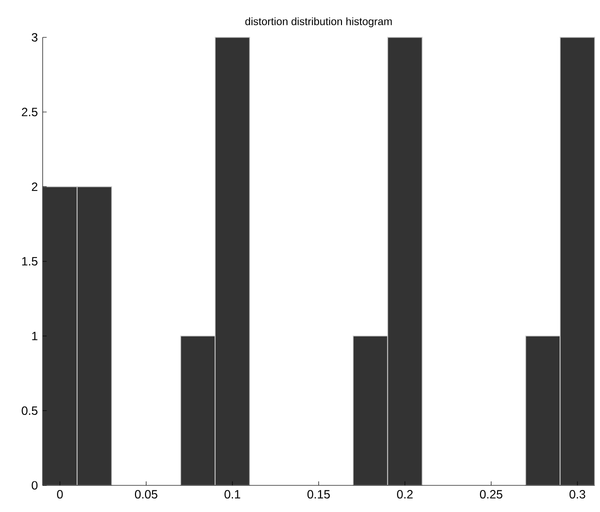  What do you see at coordinates (405, 494) in the screenshot?
I see `x-tick-label: 0.2` at bounding box center [405, 494].